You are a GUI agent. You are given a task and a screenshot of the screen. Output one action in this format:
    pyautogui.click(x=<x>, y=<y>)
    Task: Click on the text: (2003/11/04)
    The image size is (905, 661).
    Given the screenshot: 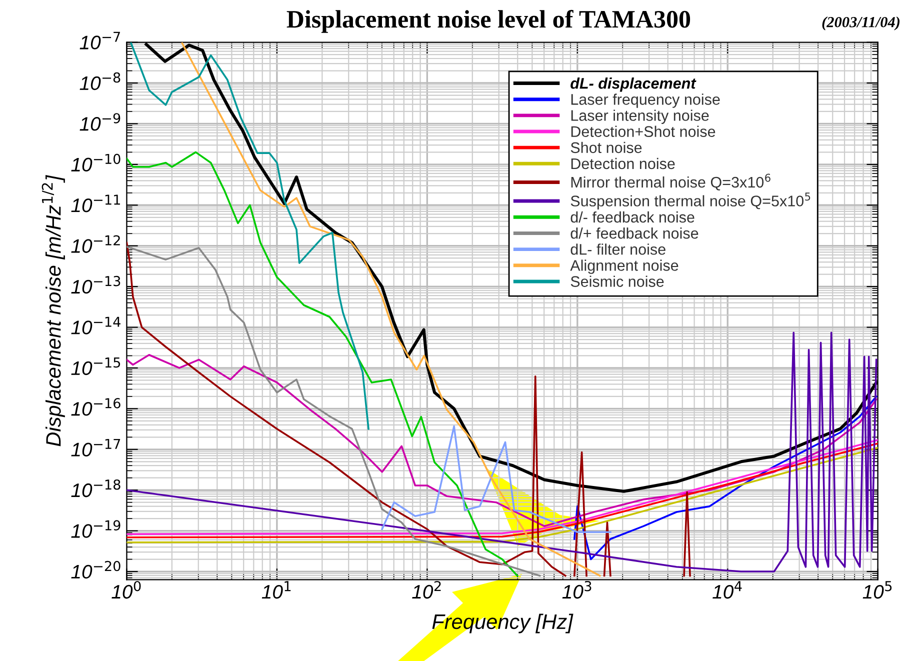 What is the action you would take?
    pyautogui.click(x=861, y=23)
    